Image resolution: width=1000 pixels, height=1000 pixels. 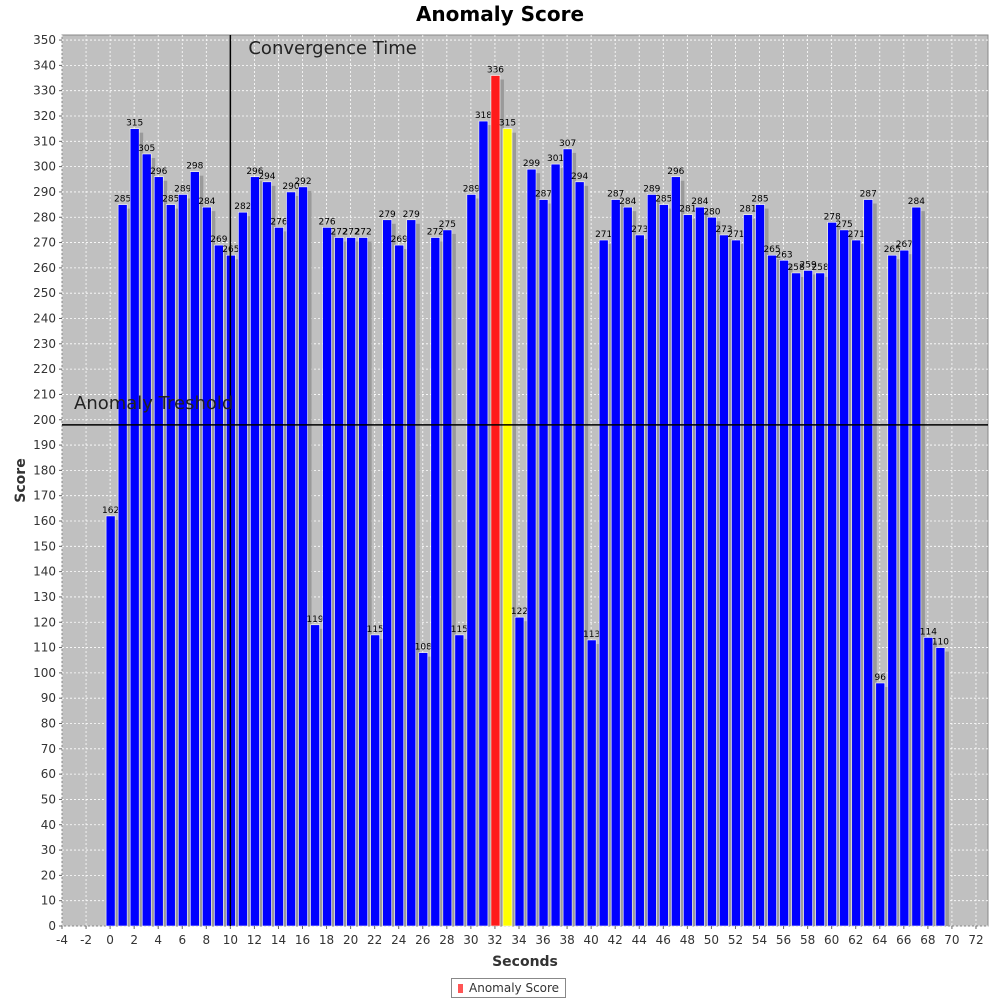 What do you see at coordinates (928, 632) in the screenshot?
I see `data-label: 114` at bounding box center [928, 632].